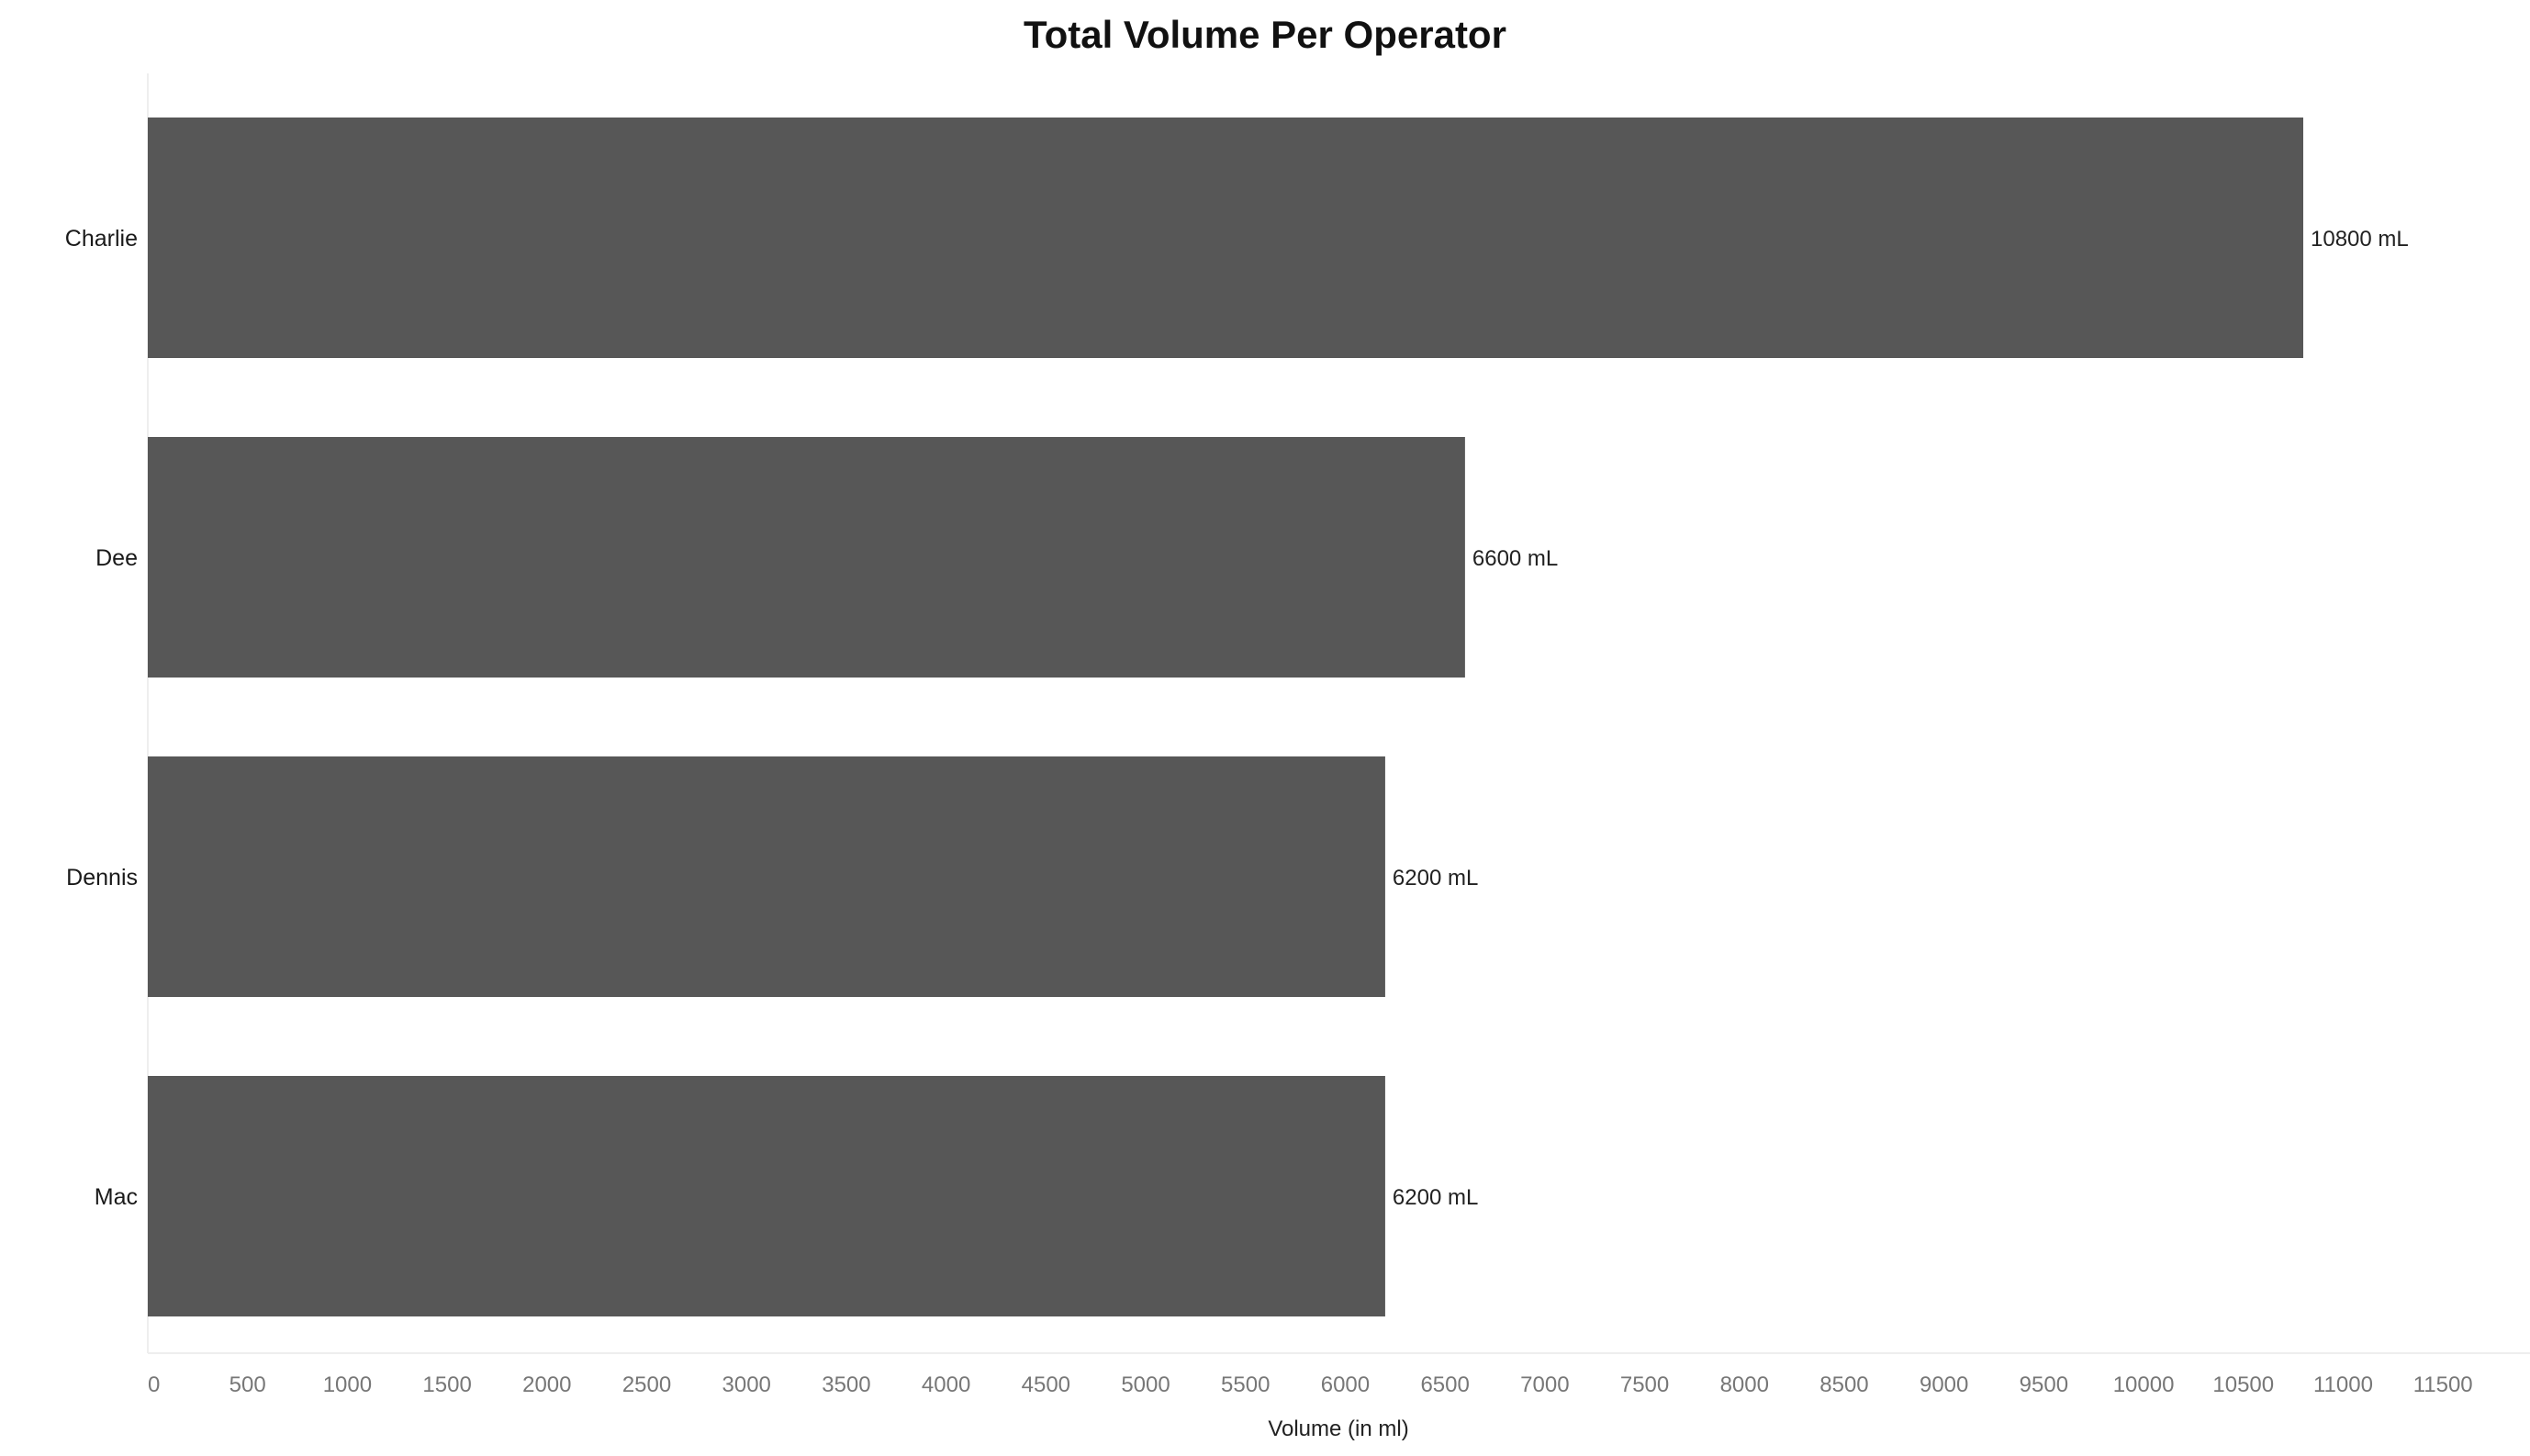  What do you see at coordinates (2360, 239) in the screenshot?
I see `data-label: 10800 mL` at bounding box center [2360, 239].